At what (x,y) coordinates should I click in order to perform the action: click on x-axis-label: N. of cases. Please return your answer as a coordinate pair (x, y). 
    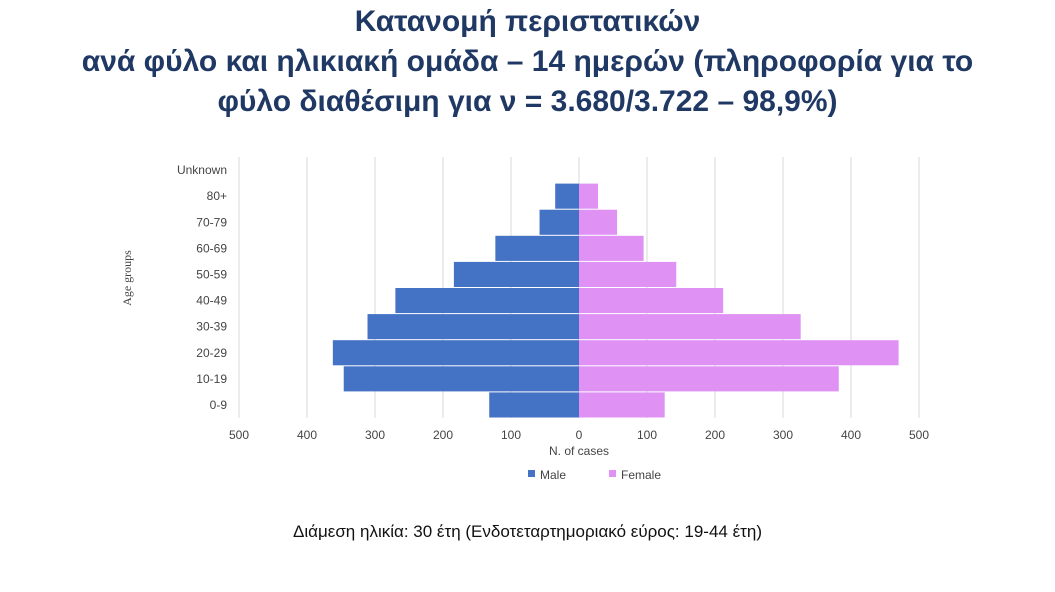
    Looking at the image, I should click on (579, 451).